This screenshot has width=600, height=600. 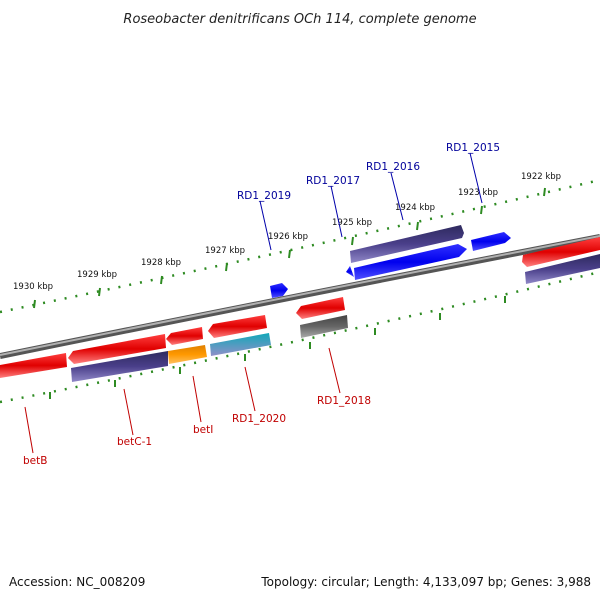 What do you see at coordinates (352, 223) in the screenshot?
I see `tick-label: 1925 kbp` at bounding box center [352, 223].